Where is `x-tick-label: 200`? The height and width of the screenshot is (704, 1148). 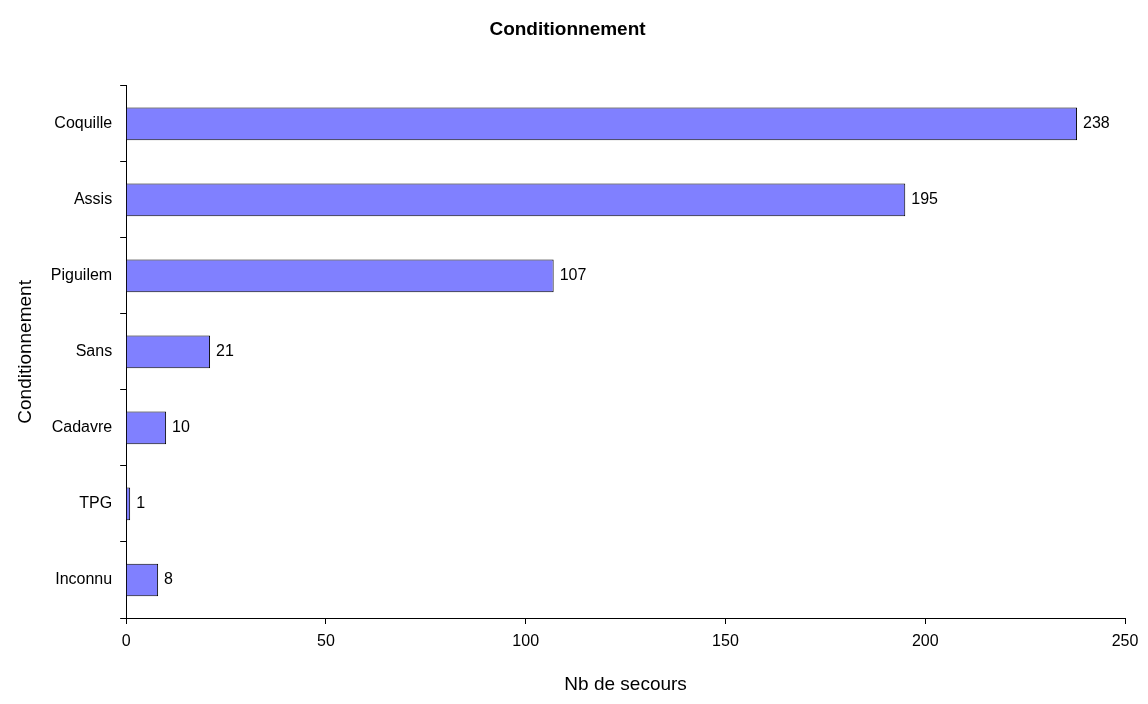 x-tick-label: 200 is located at coordinates (925, 641).